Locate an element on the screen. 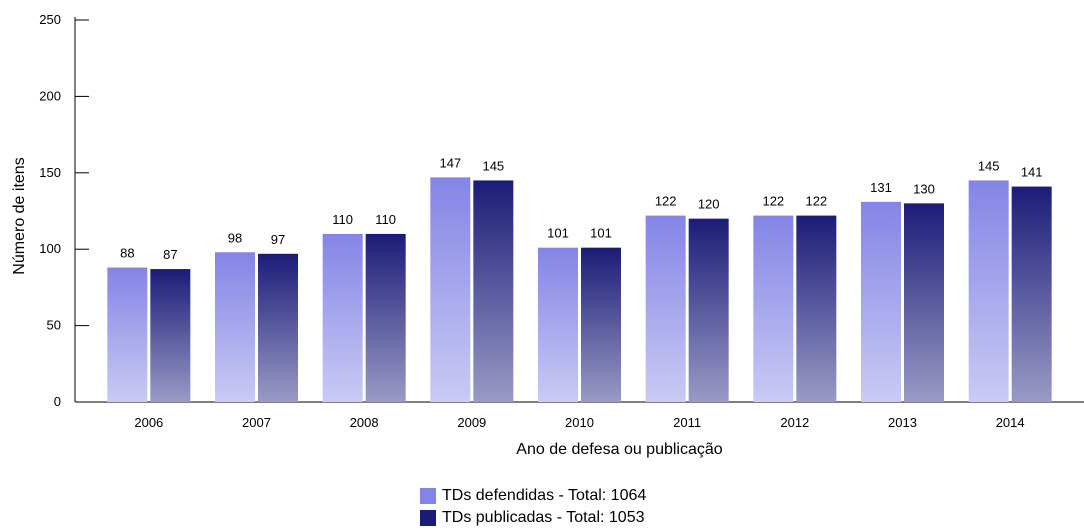  x-tick-label: 2014 is located at coordinates (1010, 422).